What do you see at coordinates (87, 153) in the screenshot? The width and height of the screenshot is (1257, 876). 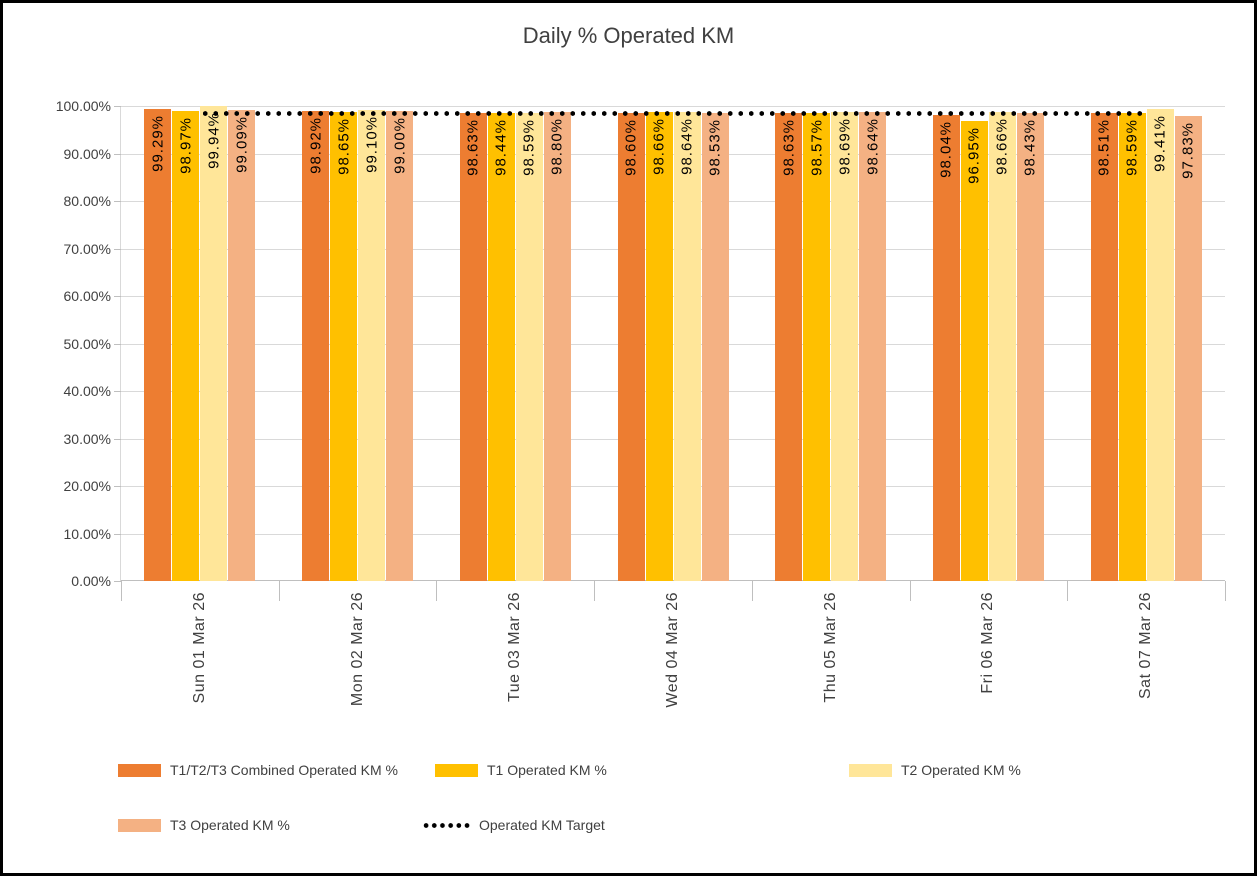 I see `y-axis-tick-label: 90.00%` at bounding box center [87, 153].